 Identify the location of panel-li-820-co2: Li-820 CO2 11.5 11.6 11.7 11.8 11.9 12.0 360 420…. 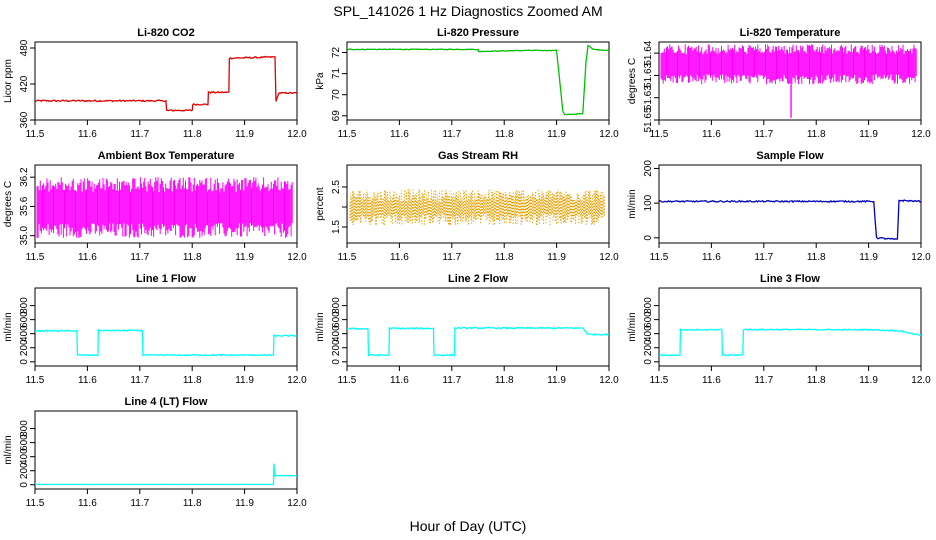
(155, 83).